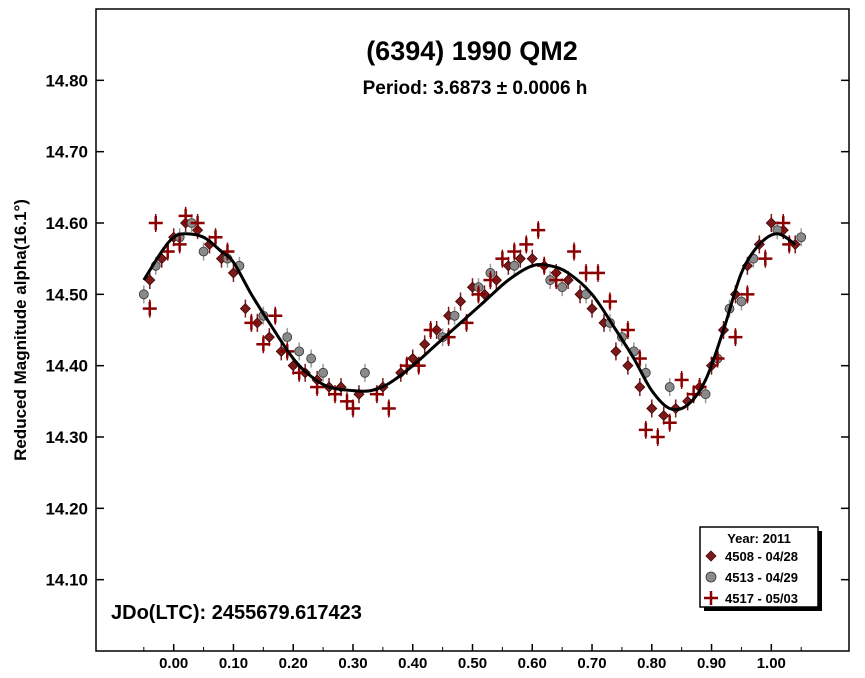 The width and height of the screenshot is (865, 678). Describe the element at coordinates (352, 663) in the screenshot. I see `x-tick-label: 0.30` at that location.